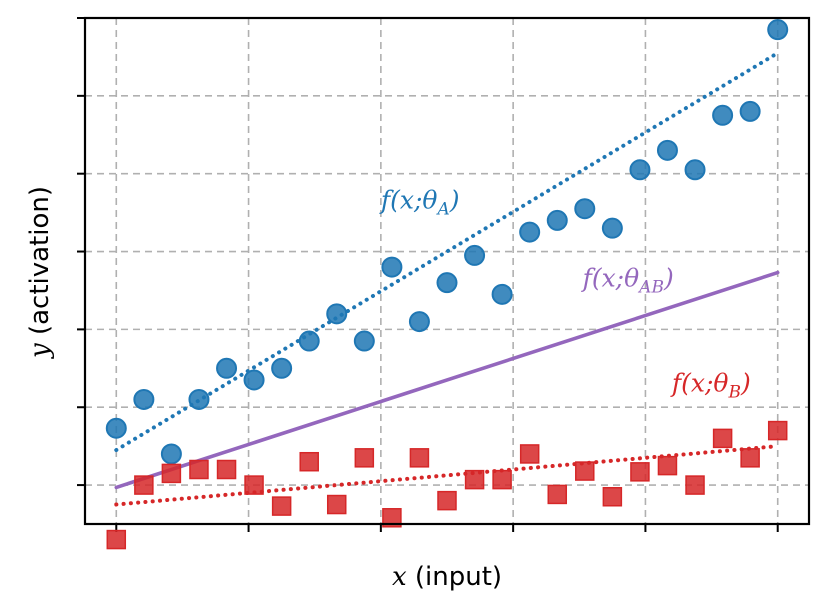 The image size is (830, 613). I want to click on label-ab-theta: θ, so click(631, 278).